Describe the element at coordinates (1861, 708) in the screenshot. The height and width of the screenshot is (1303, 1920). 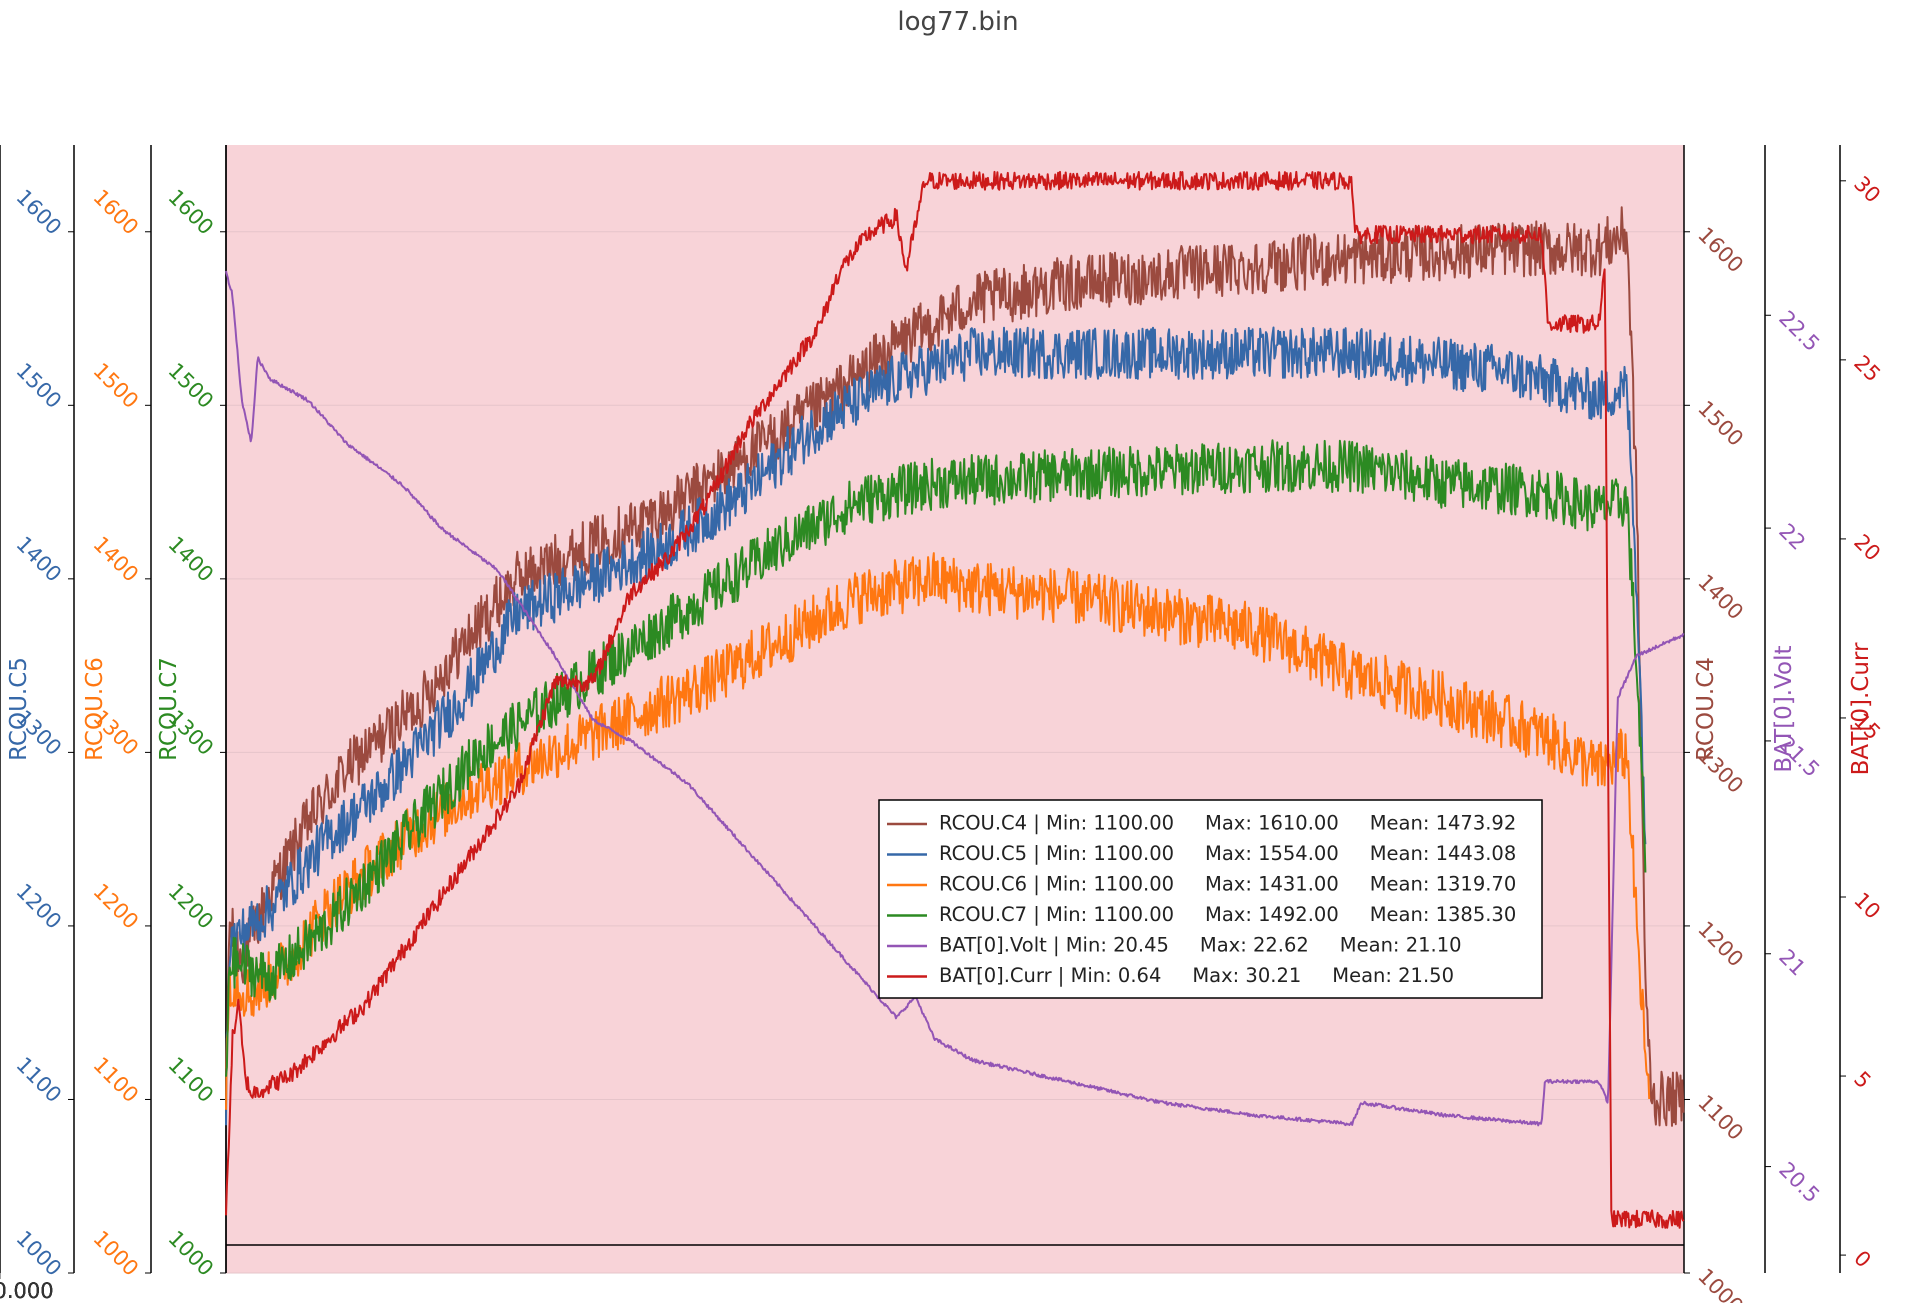
I see `y-axis-title-Curr: BAT[0].Curr` at that location.